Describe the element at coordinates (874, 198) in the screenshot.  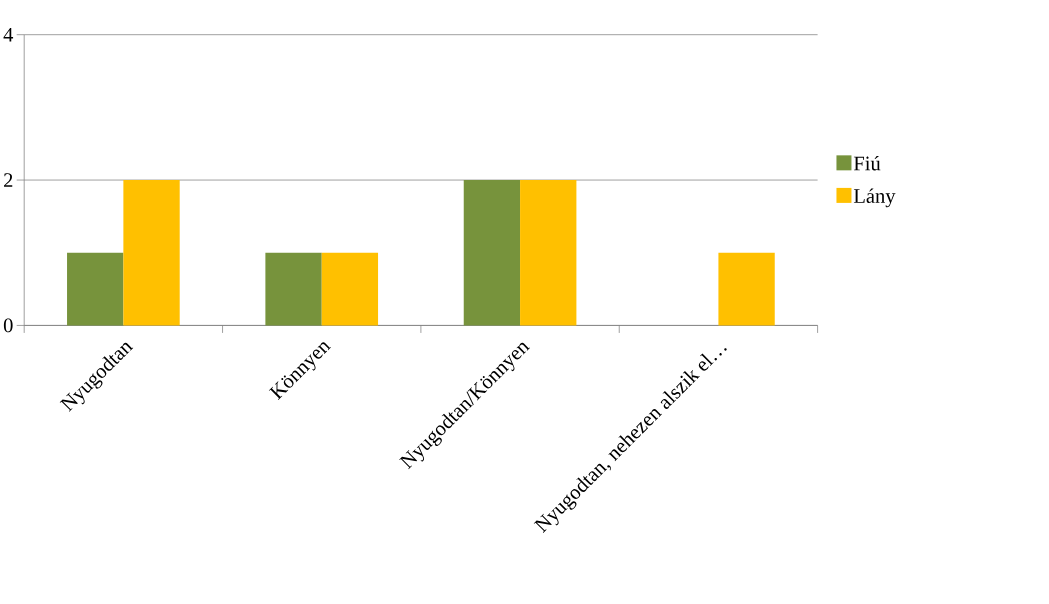
I see `legend-label: Lány` at that location.